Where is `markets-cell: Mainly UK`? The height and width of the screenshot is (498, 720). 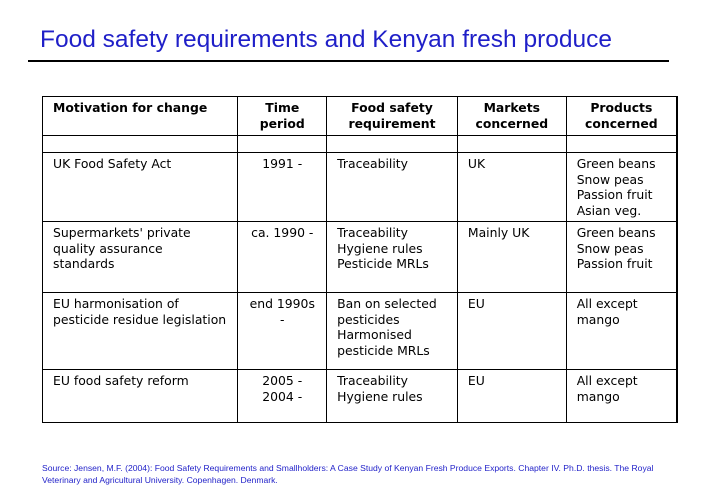
markets-cell: Mainly UK is located at coordinates (511, 257).